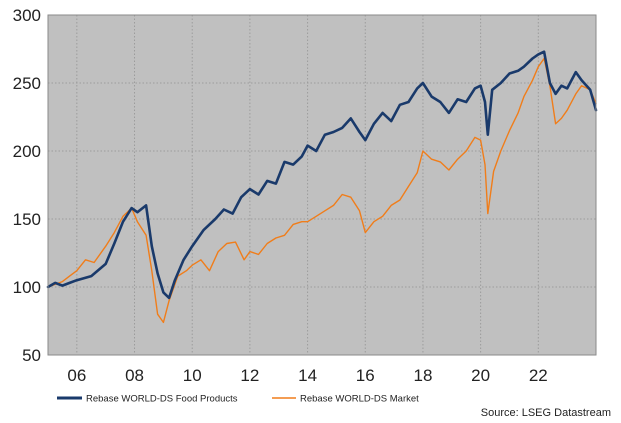 The image size is (621, 423). Describe the element at coordinates (546, 413) in the screenshot. I see `source-note: Source: LSEG Datastream` at that location.